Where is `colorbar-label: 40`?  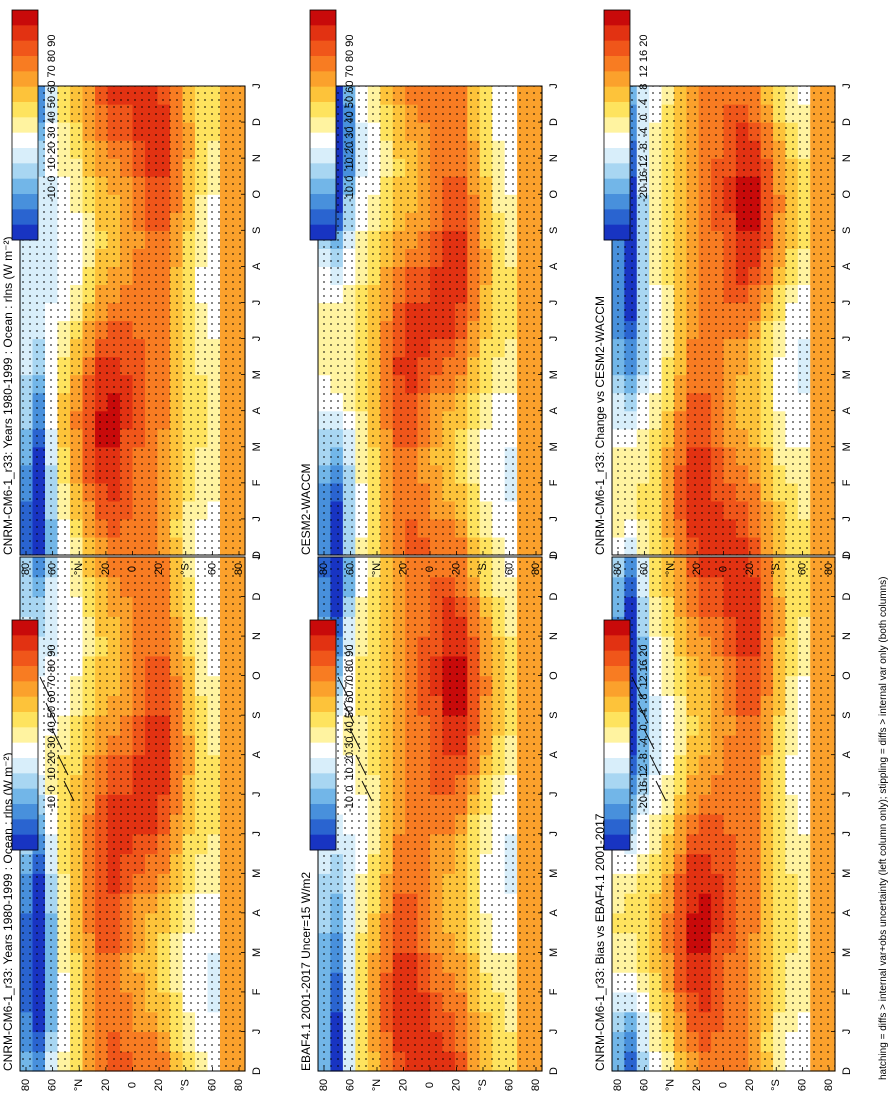
colorbar-label: 40 is located at coordinates (52, 117).